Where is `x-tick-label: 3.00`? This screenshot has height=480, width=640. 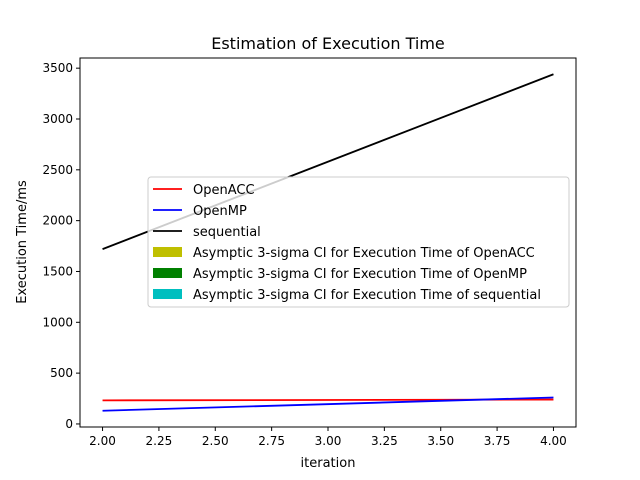
x-tick-label: 3.00 is located at coordinates (328, 441).